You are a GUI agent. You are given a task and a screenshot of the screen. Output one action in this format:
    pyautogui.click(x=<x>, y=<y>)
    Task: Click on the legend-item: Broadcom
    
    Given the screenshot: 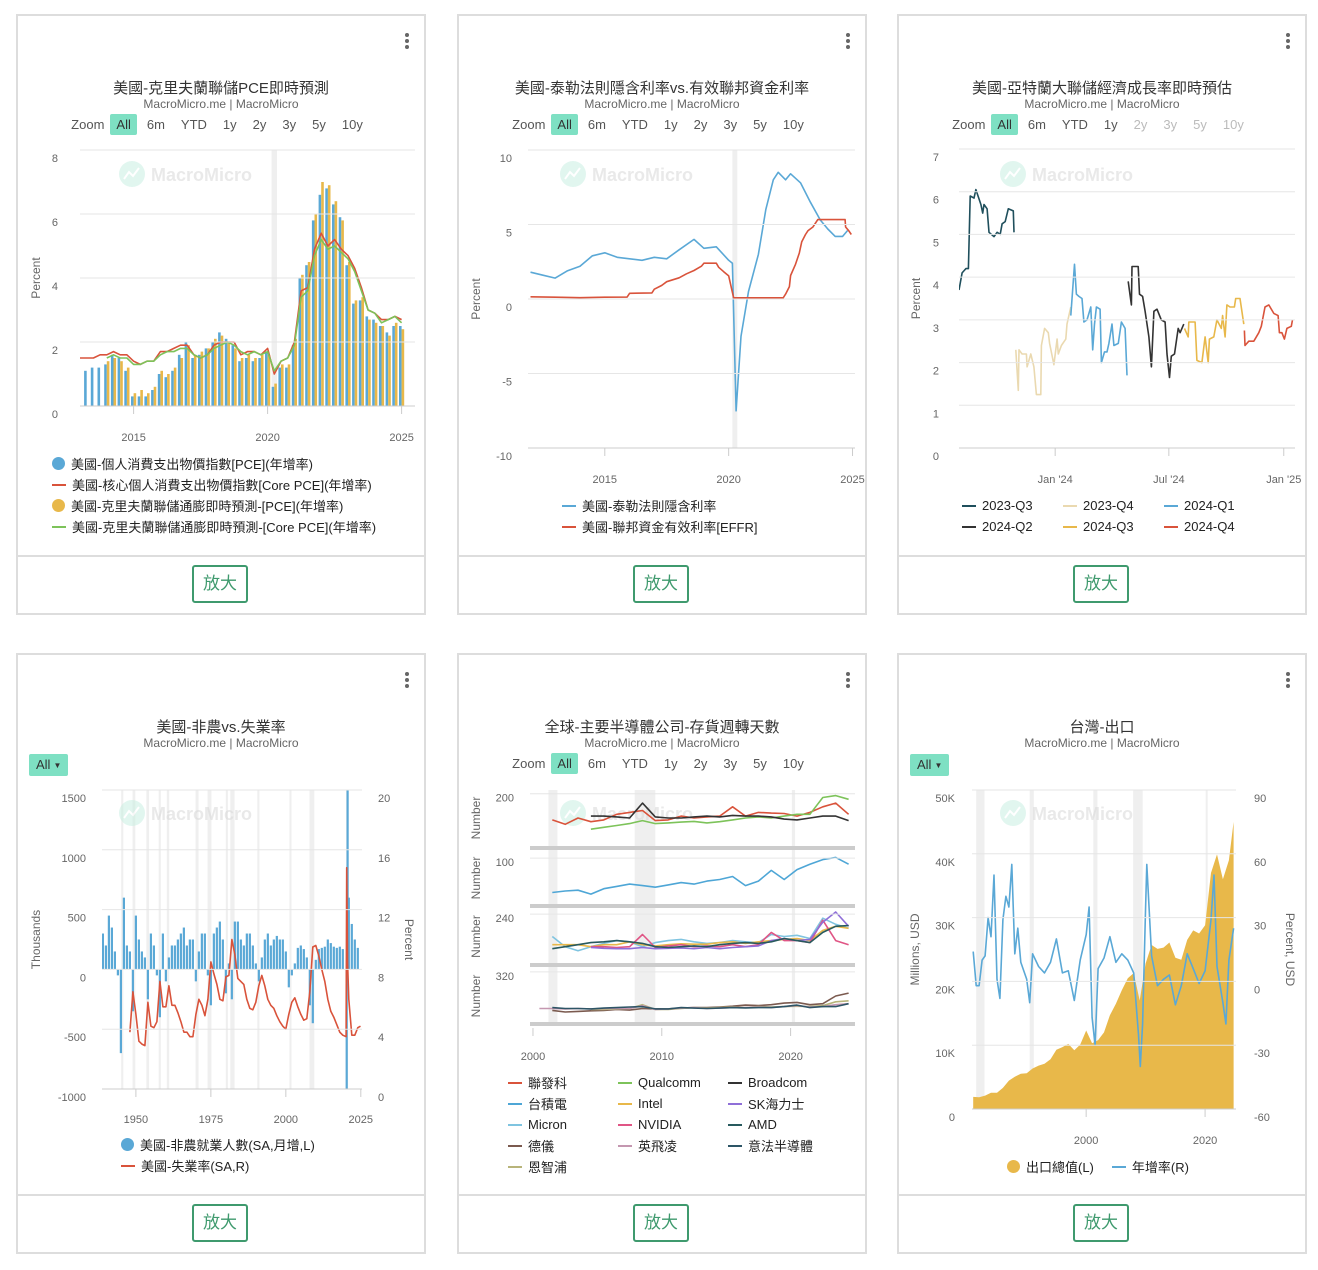 What is the action you would take?
    pyautogui.click(x=783, y=1082)
    